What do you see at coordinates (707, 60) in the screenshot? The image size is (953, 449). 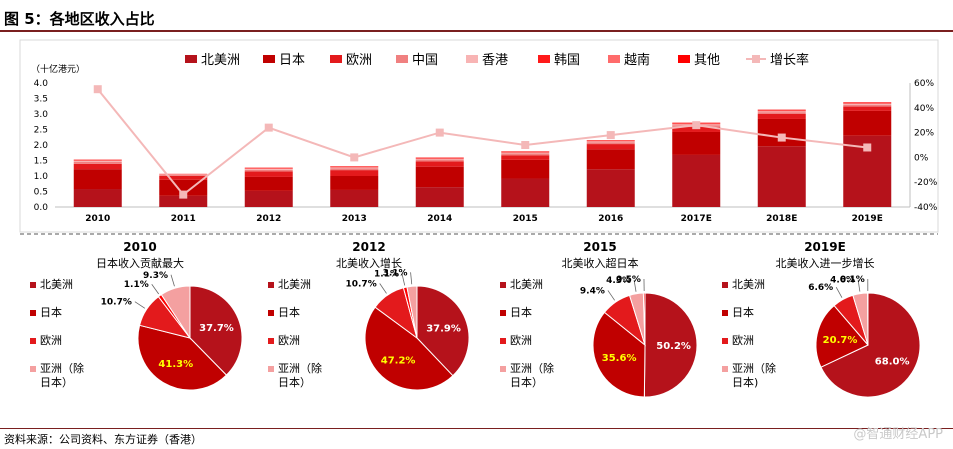 I see `legend-label: 其他` at bounding box center [707, 60].